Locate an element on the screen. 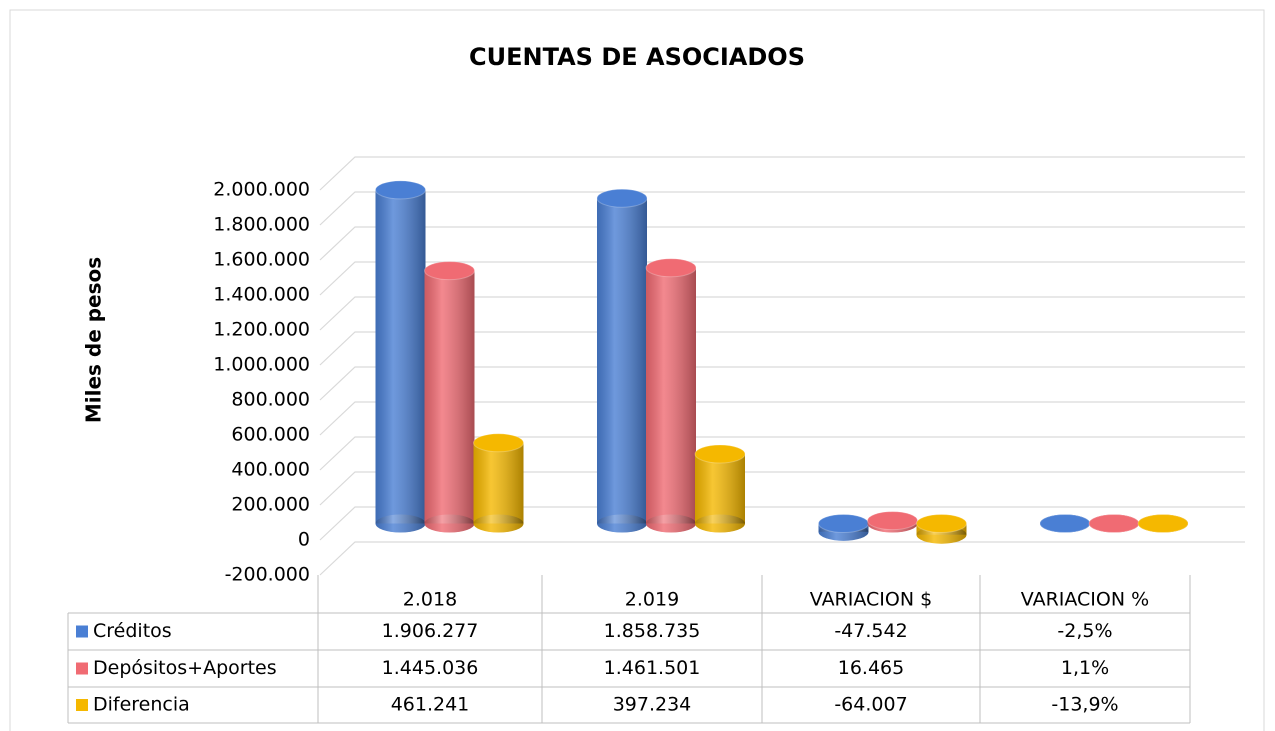 This screenshot has width=1275, height=731. table-value: -13,9% is located at coordinates (1084, 705).